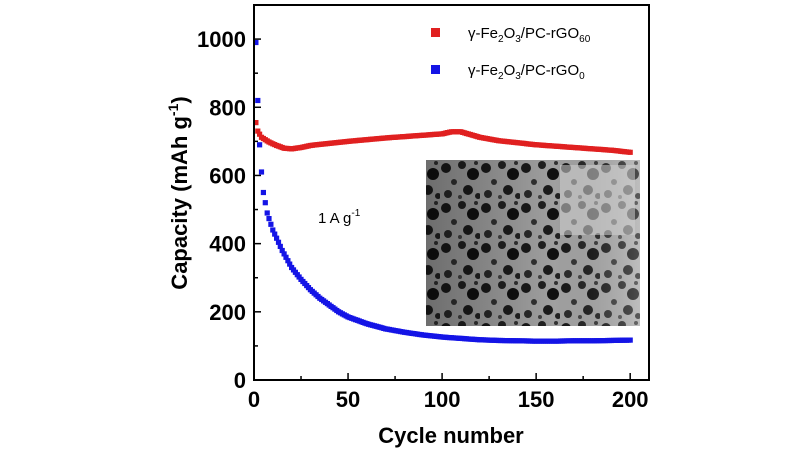  Describe the element at coordinates (179, 203) in the screenshot. I see `y-axis-title-main: Capacity (mAh g` at that location.